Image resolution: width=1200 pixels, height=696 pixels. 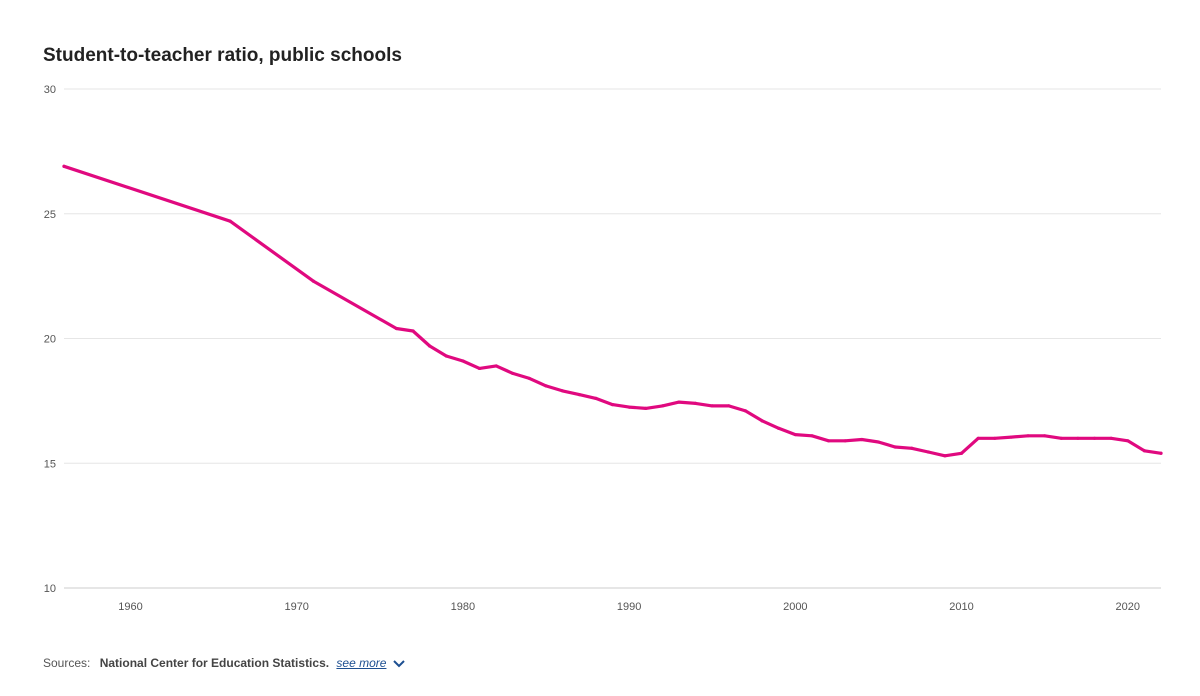 I want to click on y-tick-label: 15, so click(x=50, y=464).